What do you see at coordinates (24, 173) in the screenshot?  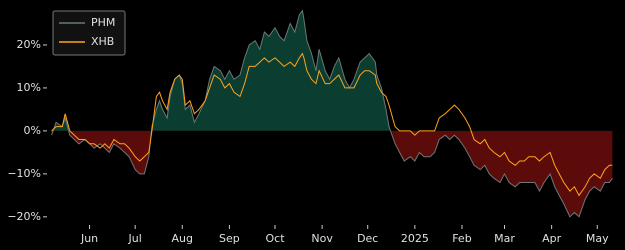 I see `y-tick-label: −10%` at bounding box center [24, 173].